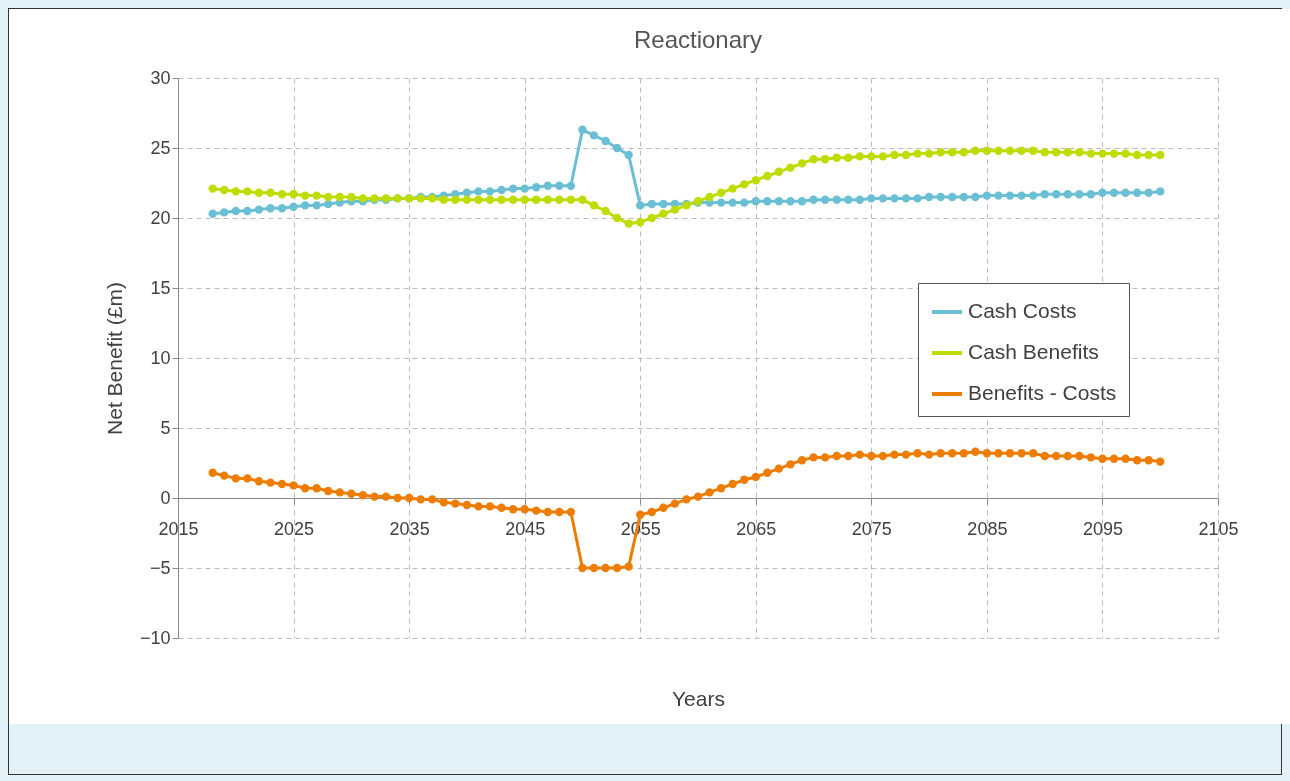 The height and width of the screenshot is (781, 1290). What do you see at coordinates (165, 427) in the screenshot?
I see `y-tick-label: 5` at bounding box center [165, 427].